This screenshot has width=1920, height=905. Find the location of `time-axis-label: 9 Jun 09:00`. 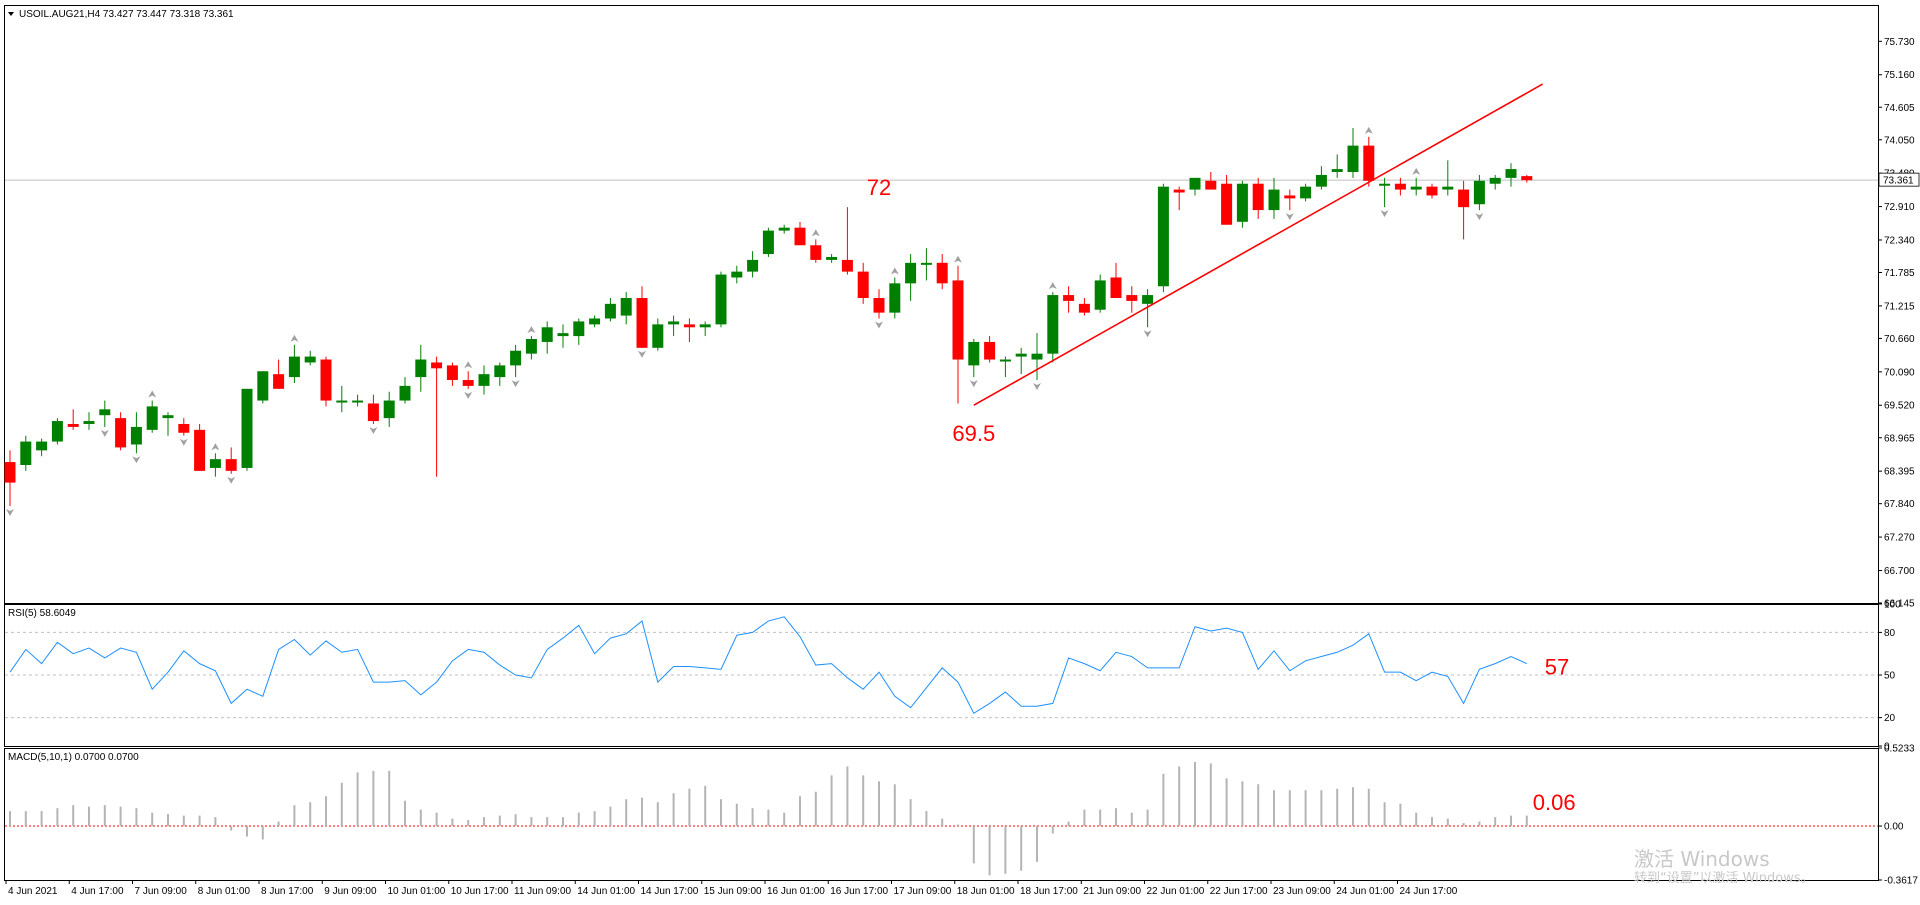

time-axis-label: 9 Jun 09:00 is located at coordinates (350, 891).